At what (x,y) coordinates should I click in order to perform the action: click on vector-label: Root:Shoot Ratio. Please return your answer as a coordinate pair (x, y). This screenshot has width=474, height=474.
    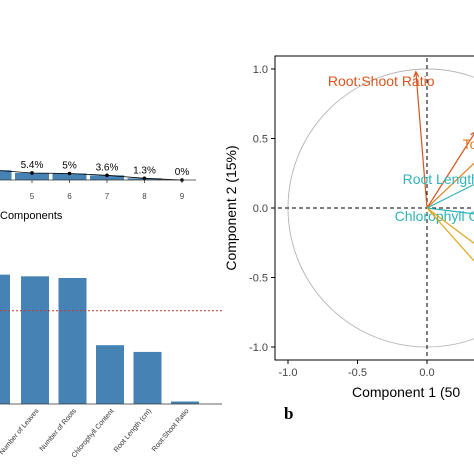
    Looking at the image, I should click on (381, 81).